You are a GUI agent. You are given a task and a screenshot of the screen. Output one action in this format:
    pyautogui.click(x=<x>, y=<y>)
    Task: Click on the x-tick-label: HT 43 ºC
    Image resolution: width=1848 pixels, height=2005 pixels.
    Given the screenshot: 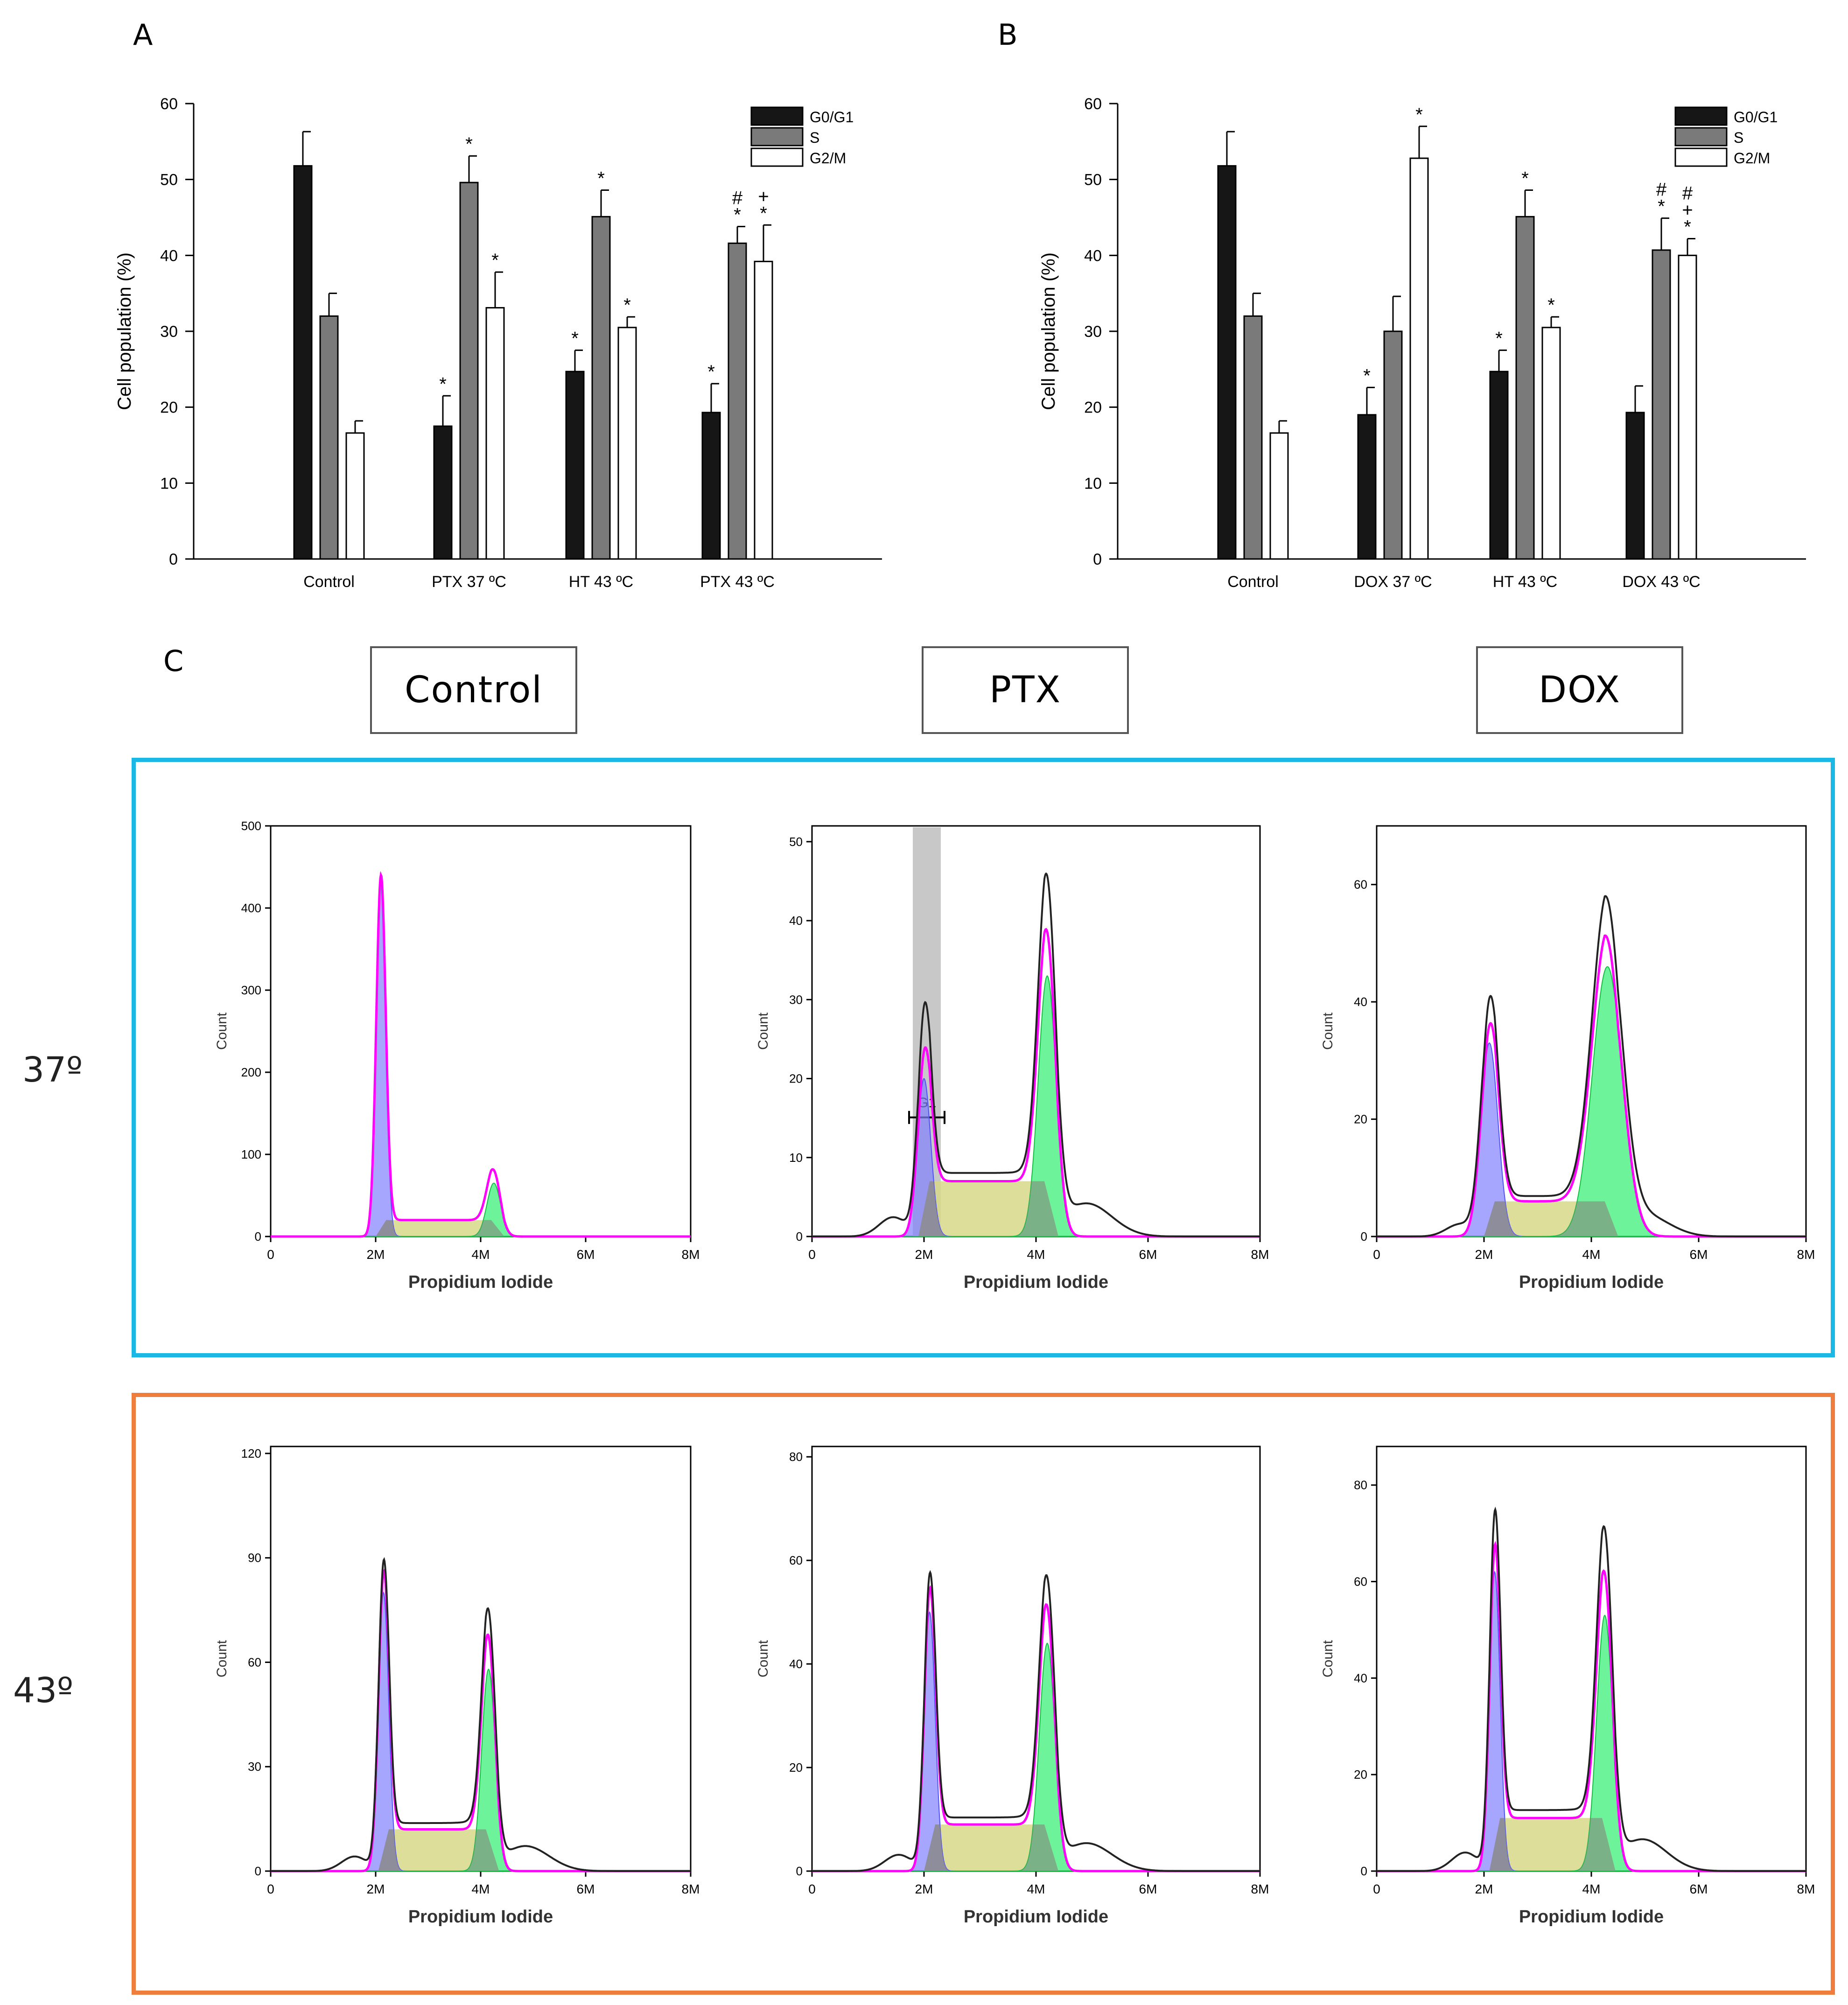 What is the action you would take?
    pyautogui.click(x=601, y=582)
    